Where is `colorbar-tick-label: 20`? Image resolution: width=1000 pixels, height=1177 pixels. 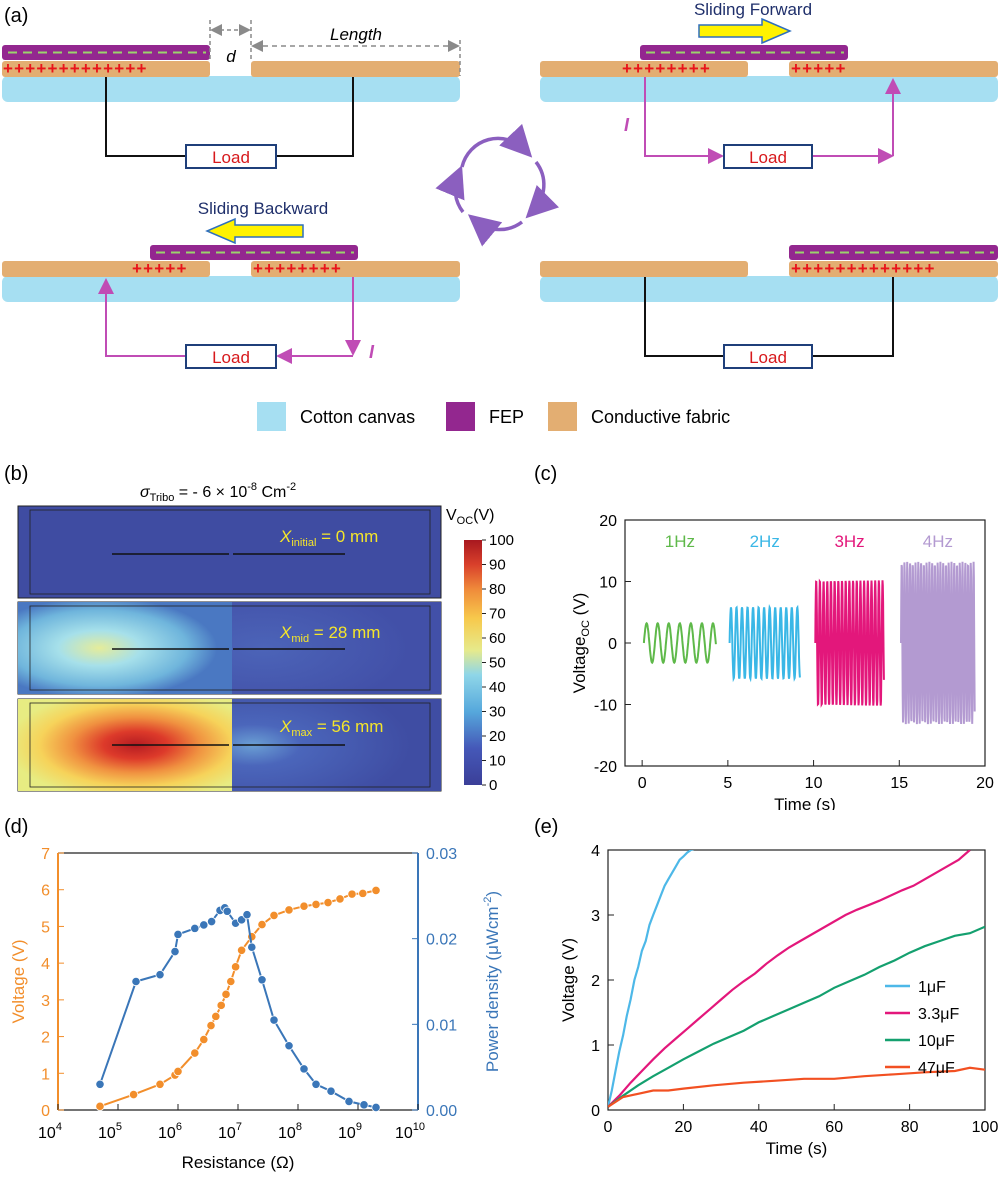 colorbar-tick-label: 20 is located at coordinates (497, 736).